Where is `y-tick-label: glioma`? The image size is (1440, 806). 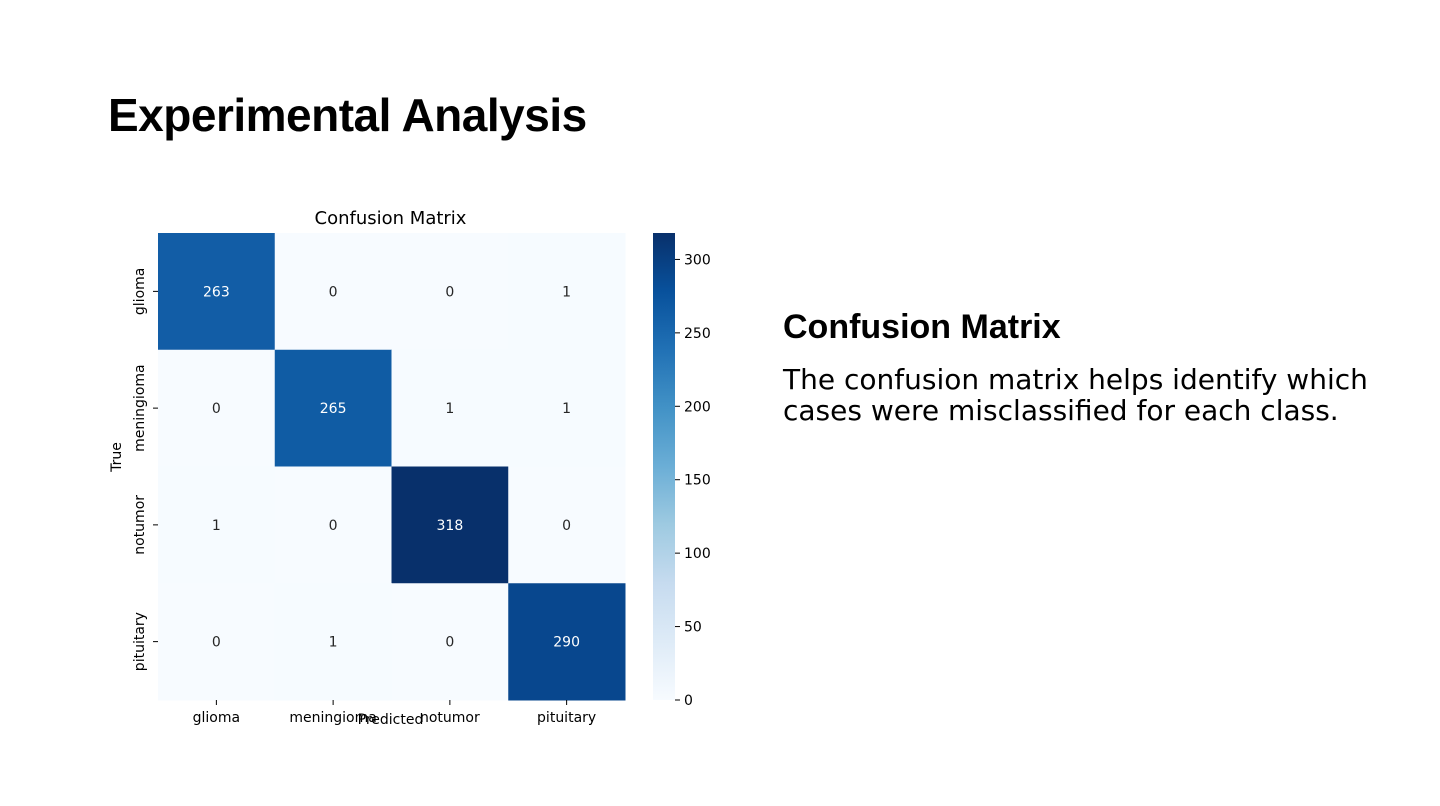 y-tick-label: glioma is located at coordinates (140, 291).